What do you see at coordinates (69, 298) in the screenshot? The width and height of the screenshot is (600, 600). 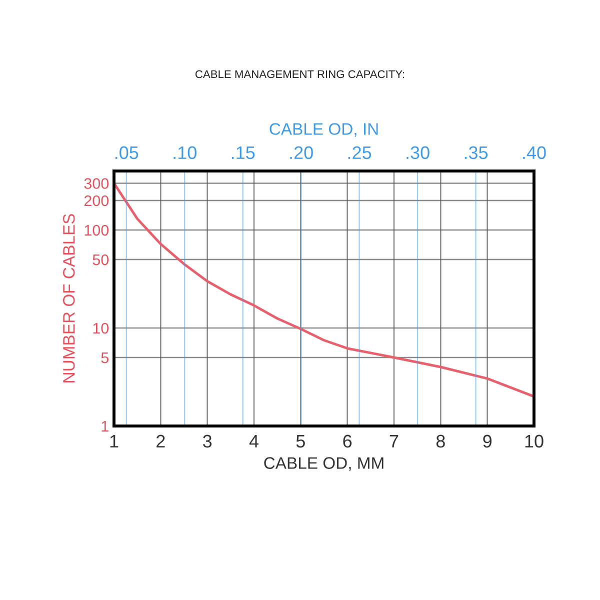 I see `y-axis-title: NUMBER OF CABLES` at bounding box center [69, 298].